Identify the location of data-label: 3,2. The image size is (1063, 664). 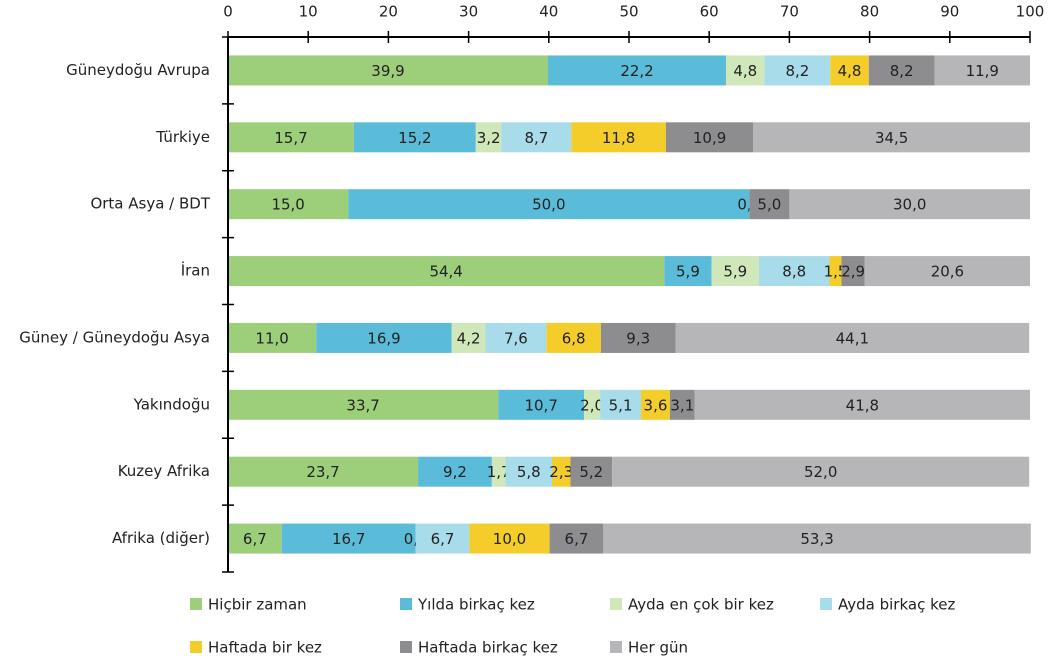
(489, 138).